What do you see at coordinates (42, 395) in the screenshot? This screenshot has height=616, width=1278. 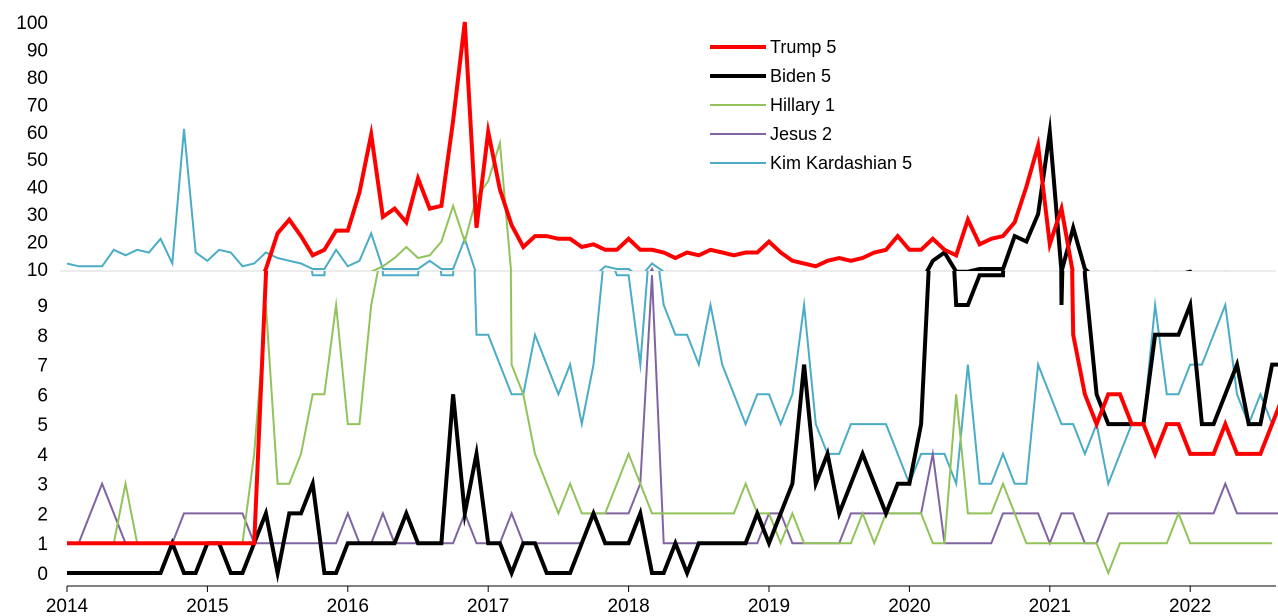 I see `y-tick-label-lower-6: 6` at bounding box center [42, 395].